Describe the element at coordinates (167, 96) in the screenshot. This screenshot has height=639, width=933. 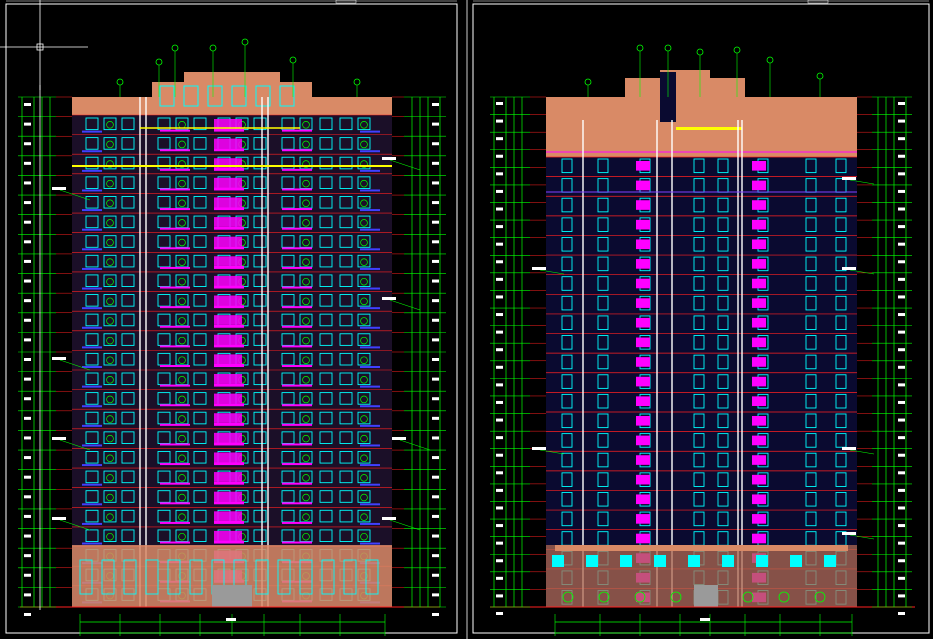
I see `roof-window` at that location.